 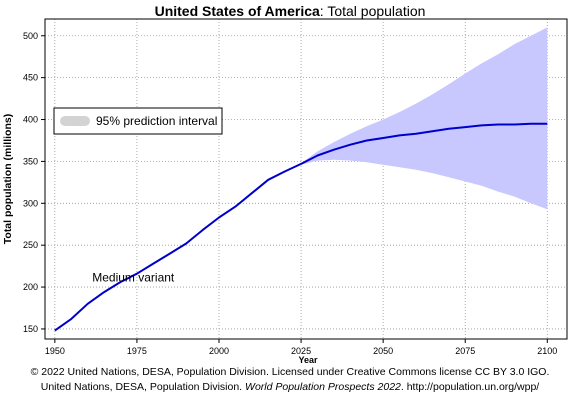 I want to click on y-tick-label-400: 400, so click(x=30, y=120).